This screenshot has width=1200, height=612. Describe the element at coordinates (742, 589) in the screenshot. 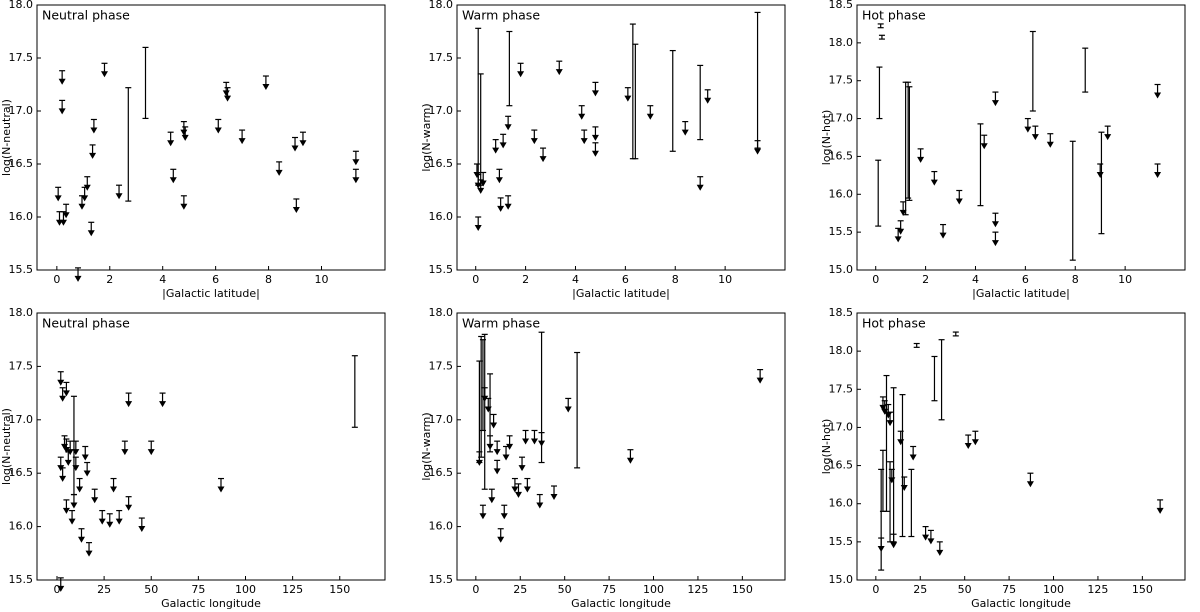

I see `x-tick-label: 150` at that location.